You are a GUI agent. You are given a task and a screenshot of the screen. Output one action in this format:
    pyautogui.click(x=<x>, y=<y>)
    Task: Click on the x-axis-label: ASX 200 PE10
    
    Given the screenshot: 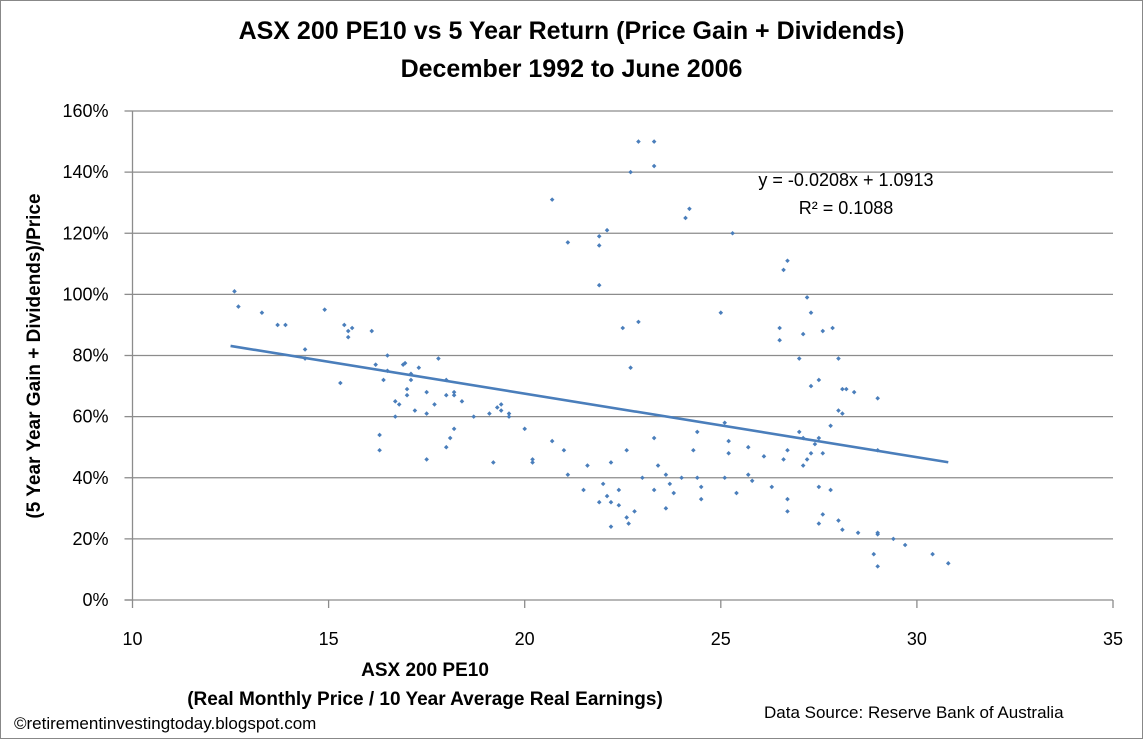 What is the action you would take?
    pyautogui.click(x=425, y=670)
    